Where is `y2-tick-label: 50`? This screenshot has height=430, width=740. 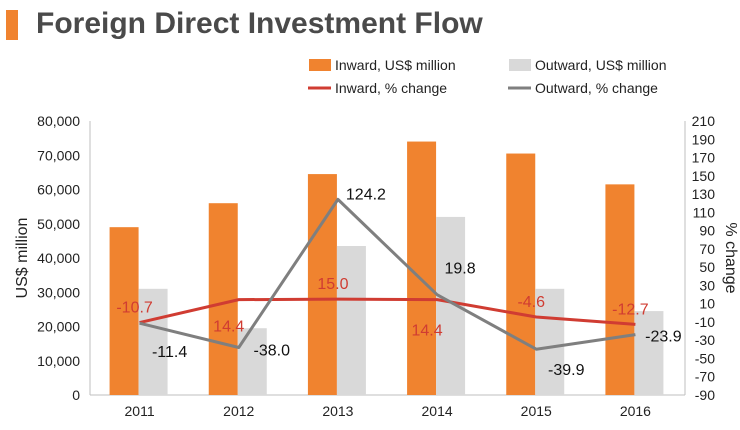 y2-tick-label: 50 is located at coordinates (707, 267).